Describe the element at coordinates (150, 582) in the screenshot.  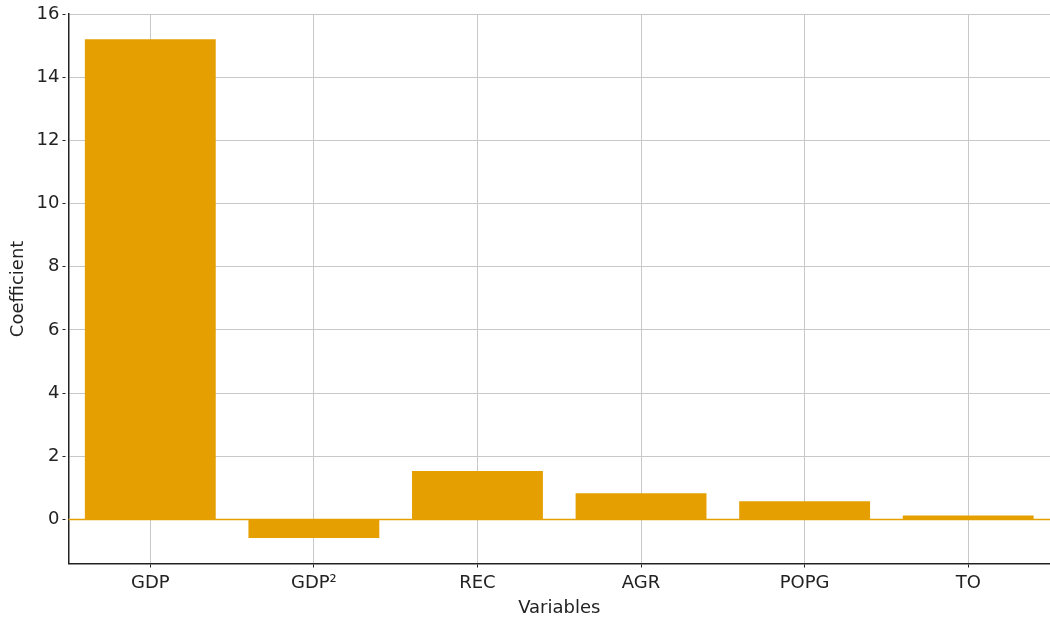
I see `x-tick-label: GDP` at that location.